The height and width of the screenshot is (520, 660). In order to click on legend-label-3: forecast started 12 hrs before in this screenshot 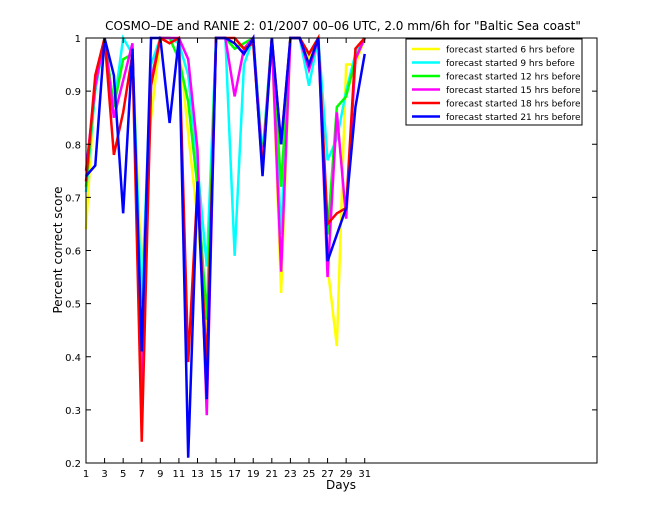, I will do `click(513, 78)`.